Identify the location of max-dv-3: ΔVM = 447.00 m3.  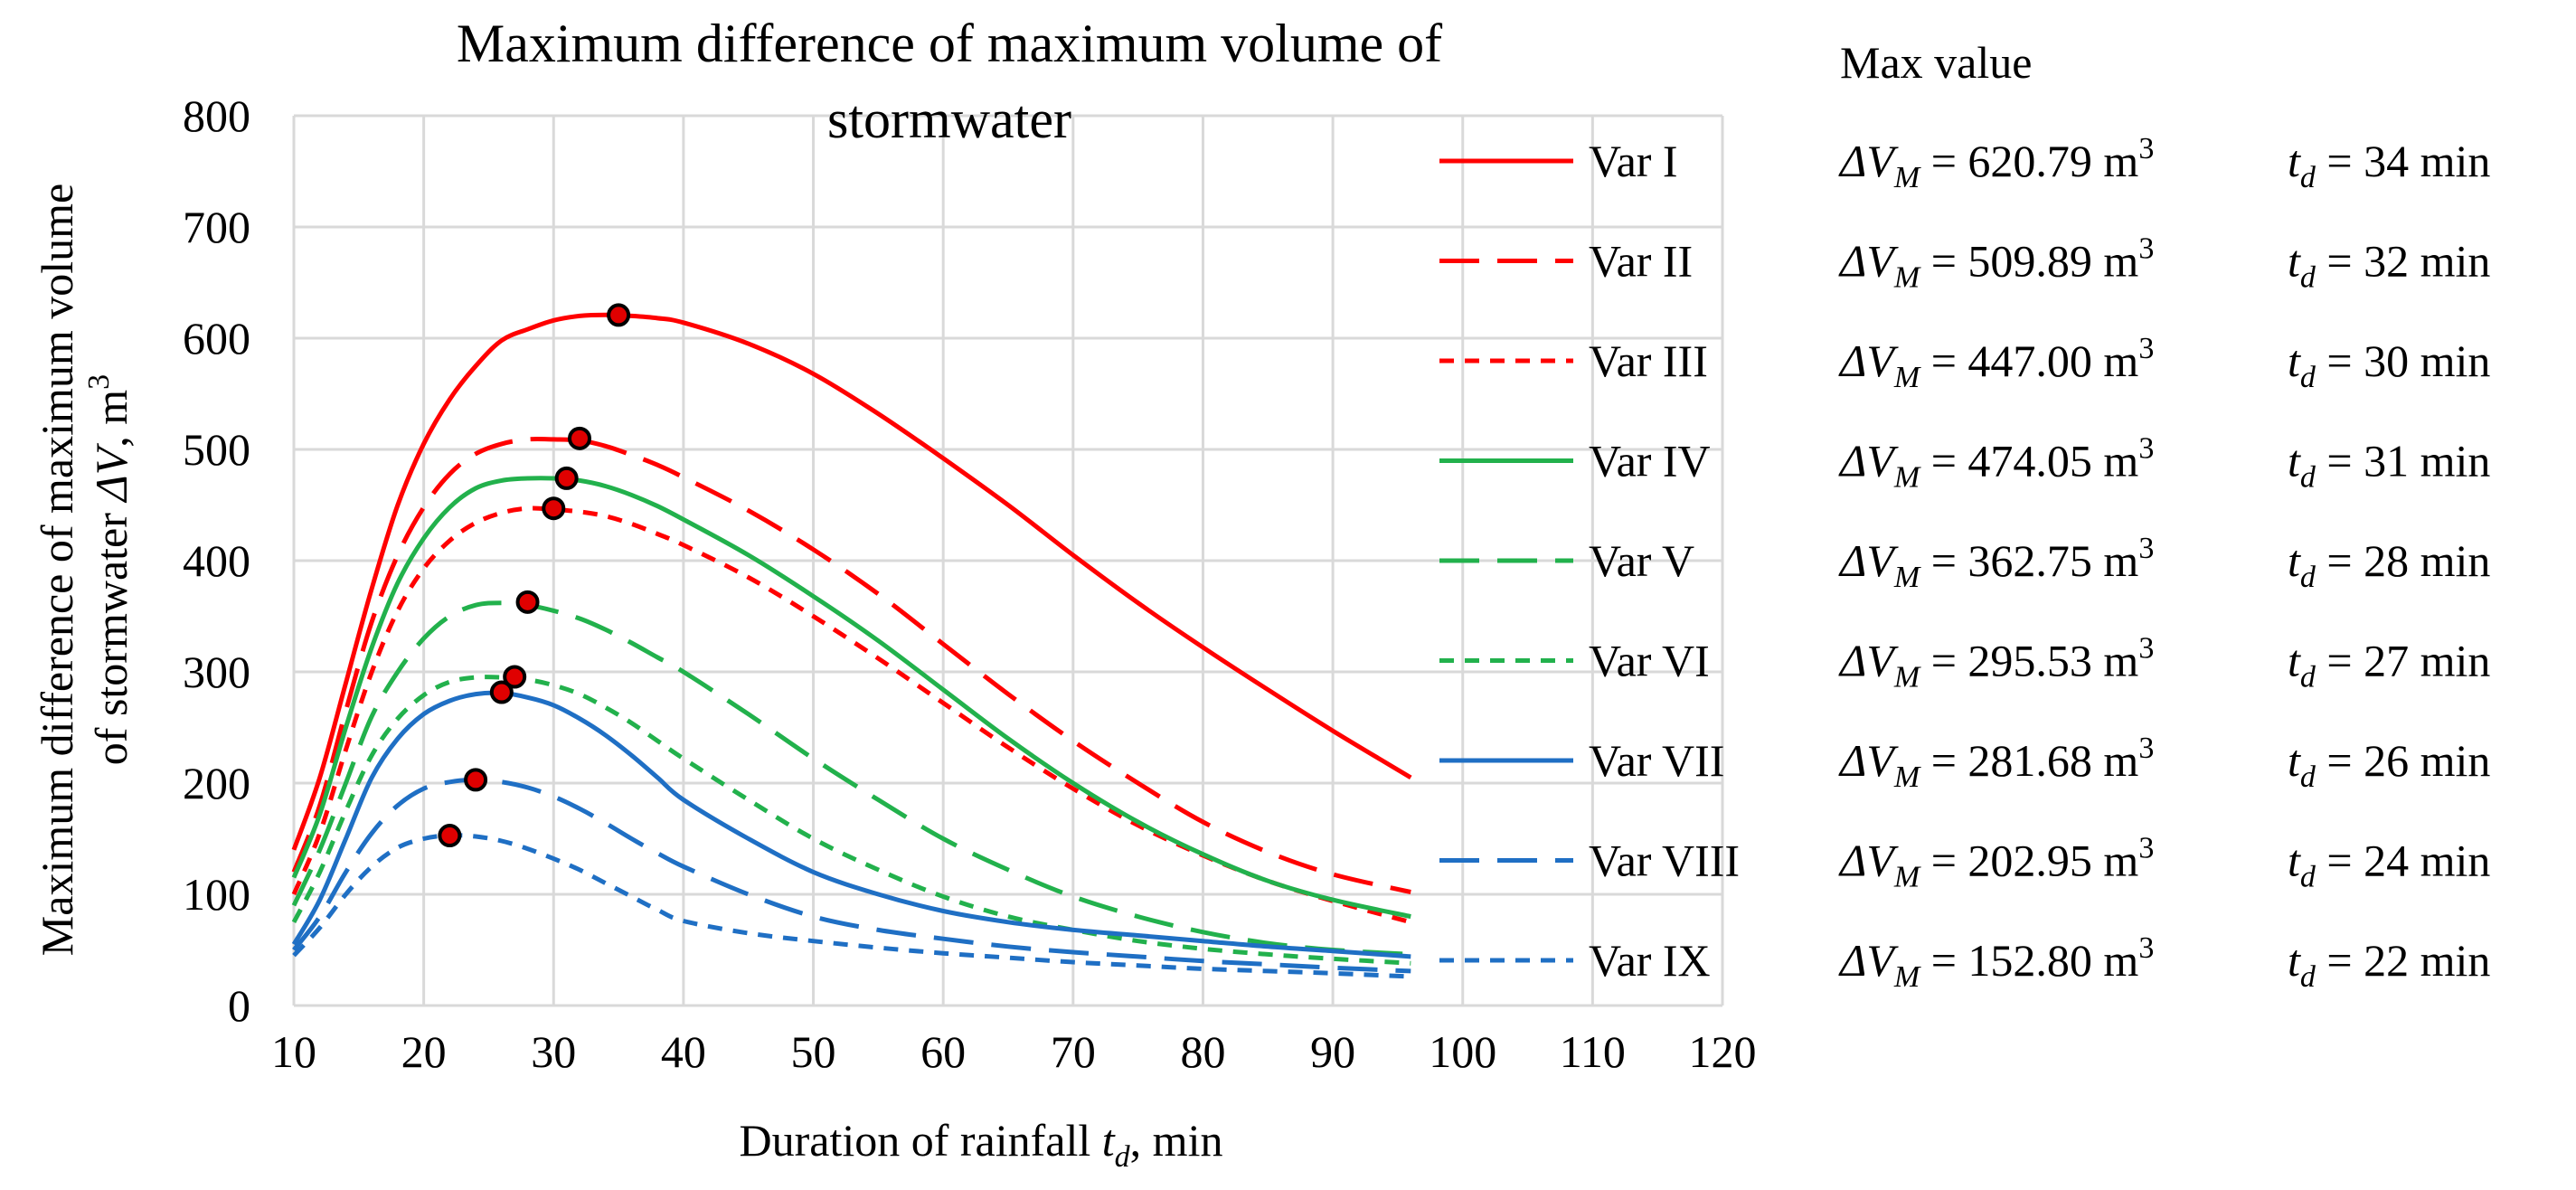
(1996, 363).